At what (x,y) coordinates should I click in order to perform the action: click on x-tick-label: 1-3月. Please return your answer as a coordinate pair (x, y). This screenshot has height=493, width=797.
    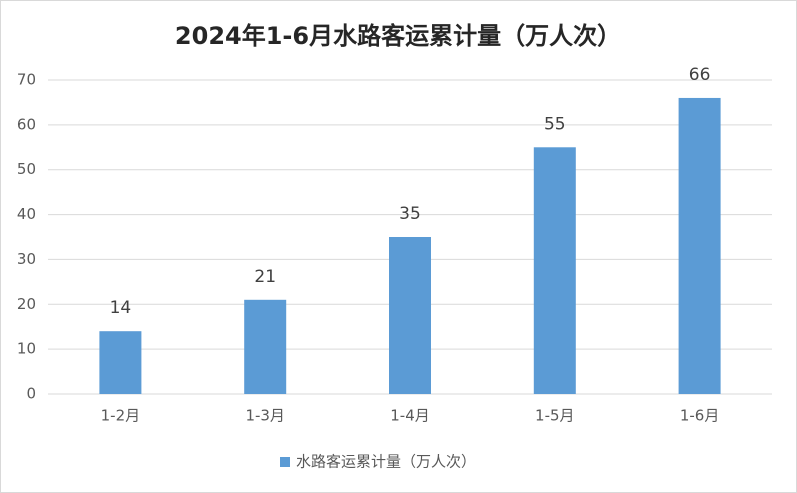
    Looking at the image, I should click on (265, 416).